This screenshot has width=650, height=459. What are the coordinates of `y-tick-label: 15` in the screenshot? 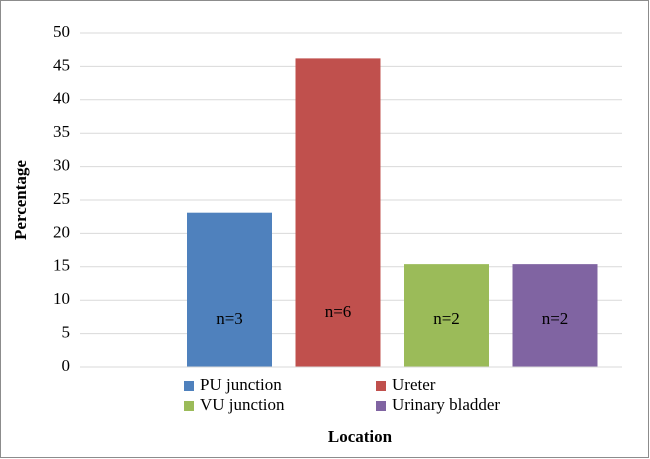 It's located at (61, 265).